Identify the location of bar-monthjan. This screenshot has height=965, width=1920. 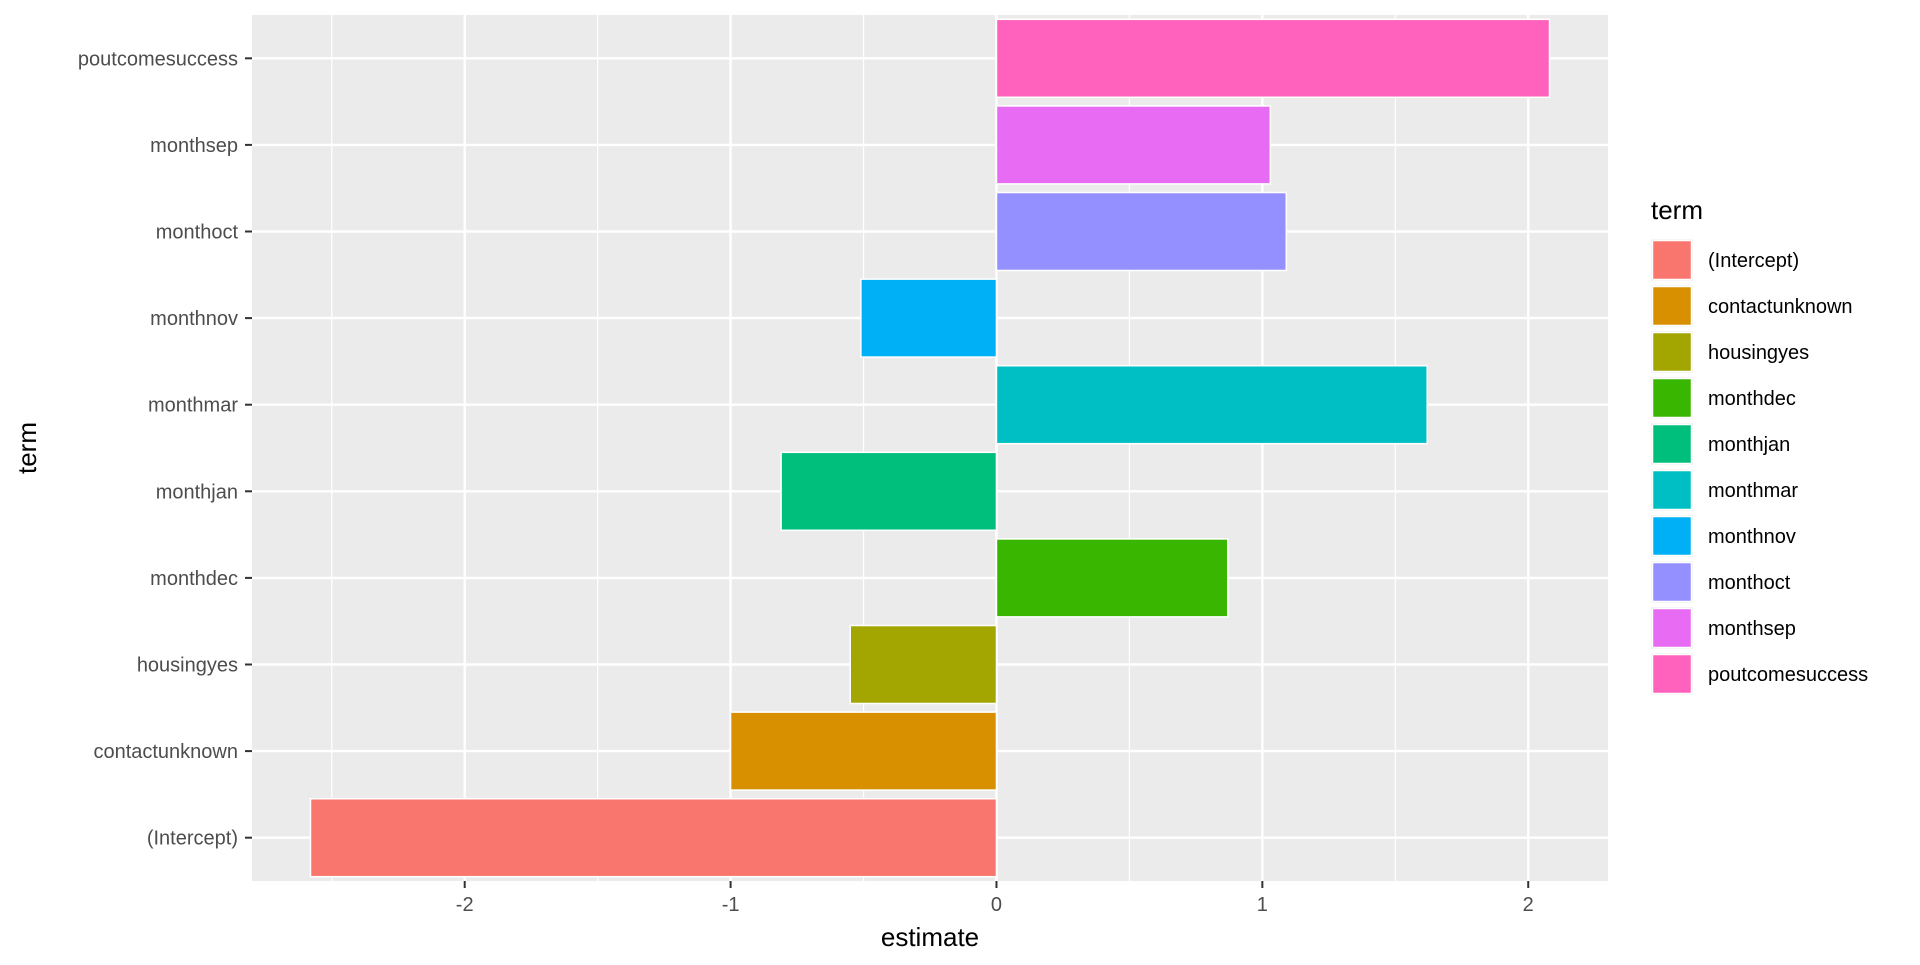
(889, 491).